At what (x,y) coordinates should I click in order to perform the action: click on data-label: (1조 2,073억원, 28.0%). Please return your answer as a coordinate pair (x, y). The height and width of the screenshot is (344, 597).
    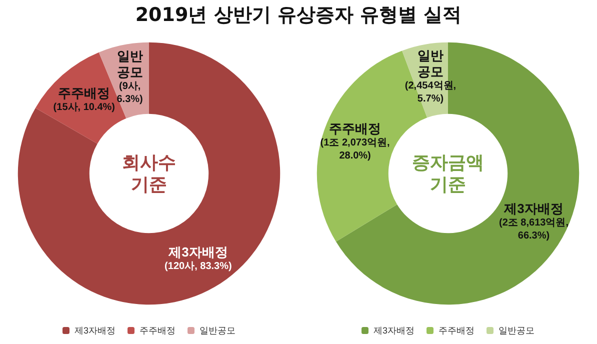
    Looking at the image, I should click on (355, 149).